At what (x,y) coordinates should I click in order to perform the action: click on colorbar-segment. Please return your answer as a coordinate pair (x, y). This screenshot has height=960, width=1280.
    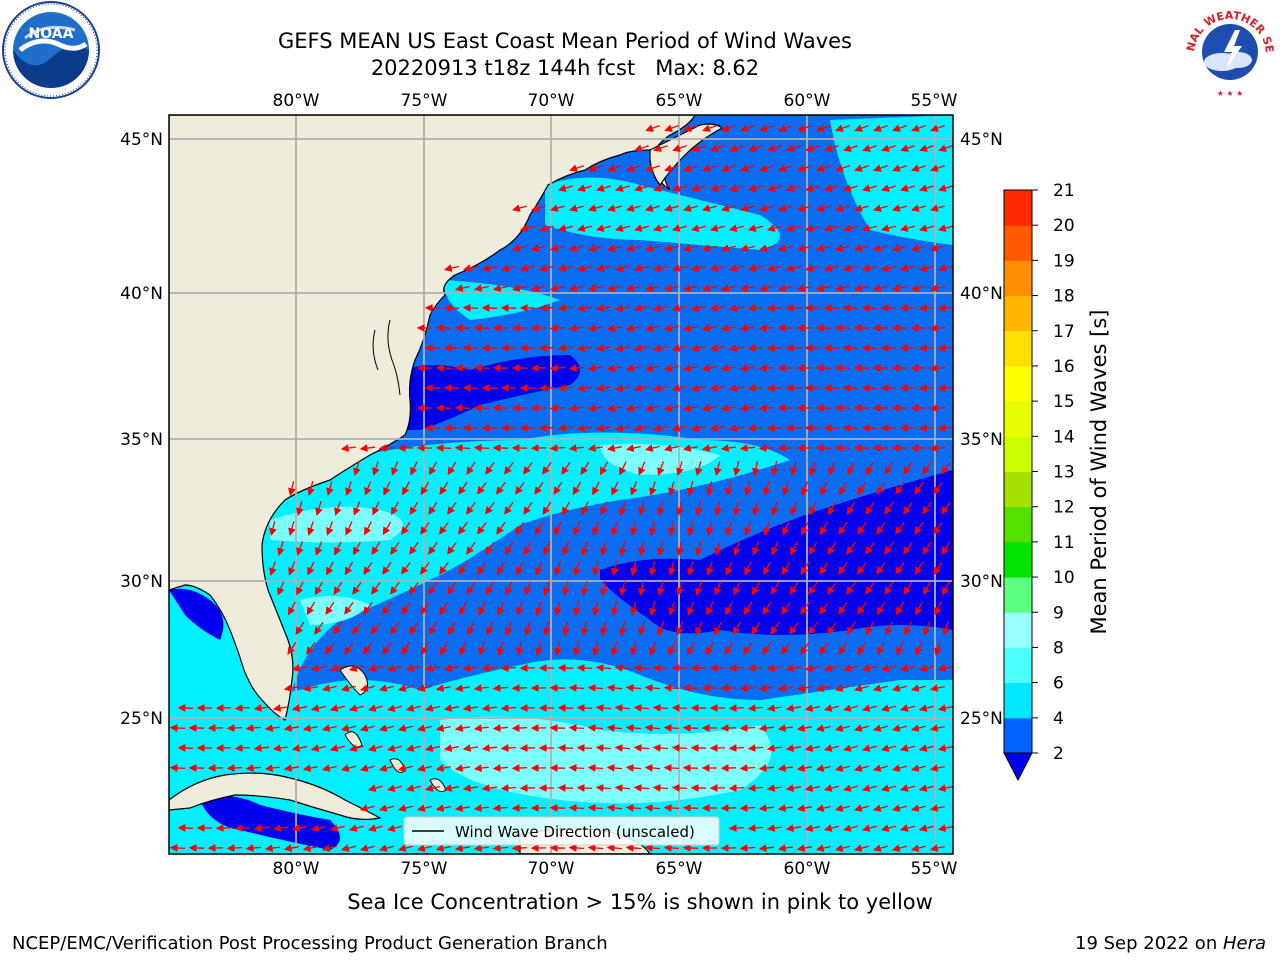
    Looking at the image, I should click on (1018, 630).